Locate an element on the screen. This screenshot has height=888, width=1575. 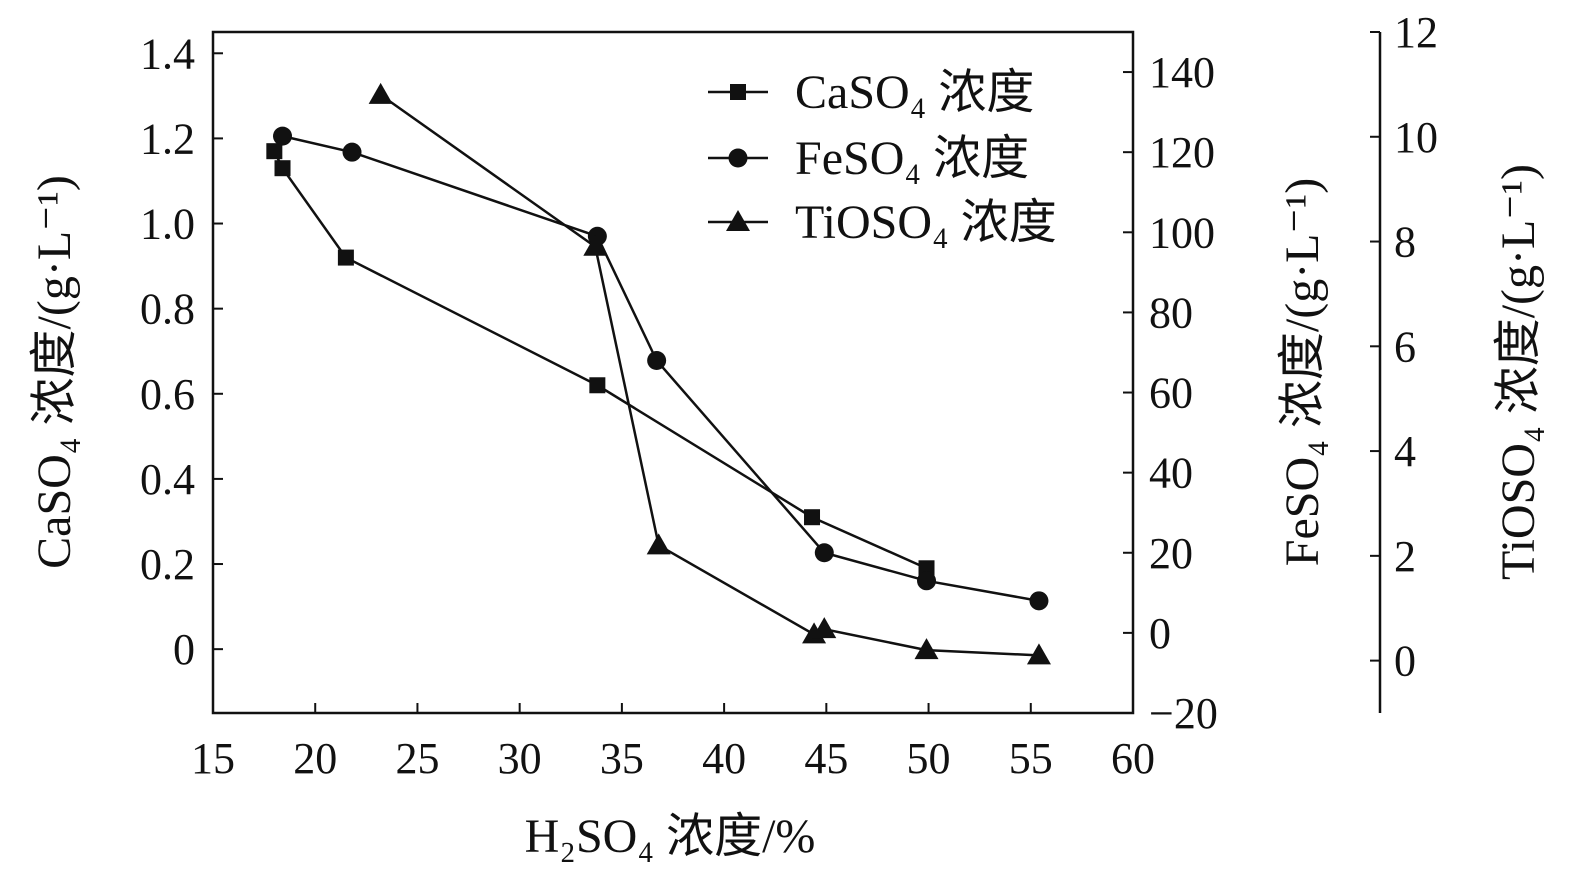
left-y-tick-label: 0.2 is located at coordinates (167, 564).